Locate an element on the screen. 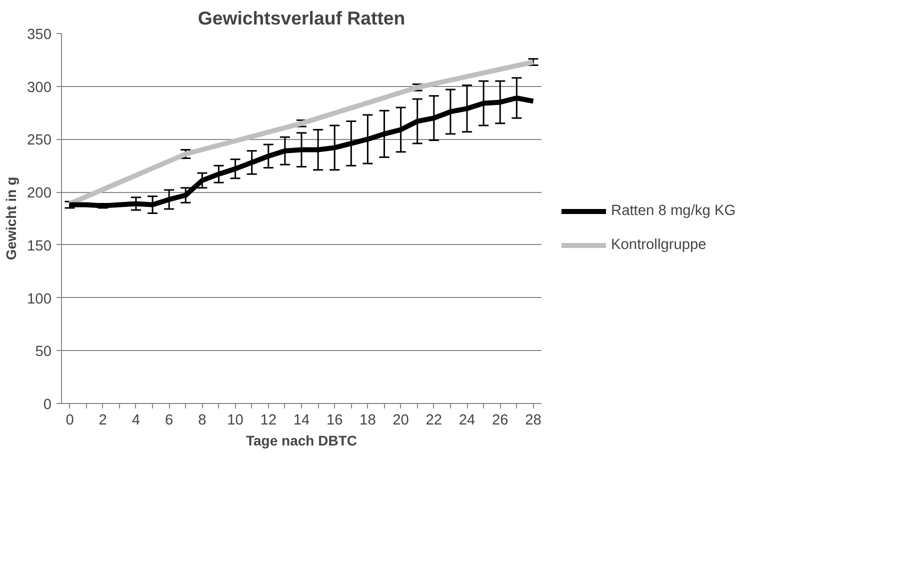  x-tick-label: 28 is located at coordinates (533, 420).